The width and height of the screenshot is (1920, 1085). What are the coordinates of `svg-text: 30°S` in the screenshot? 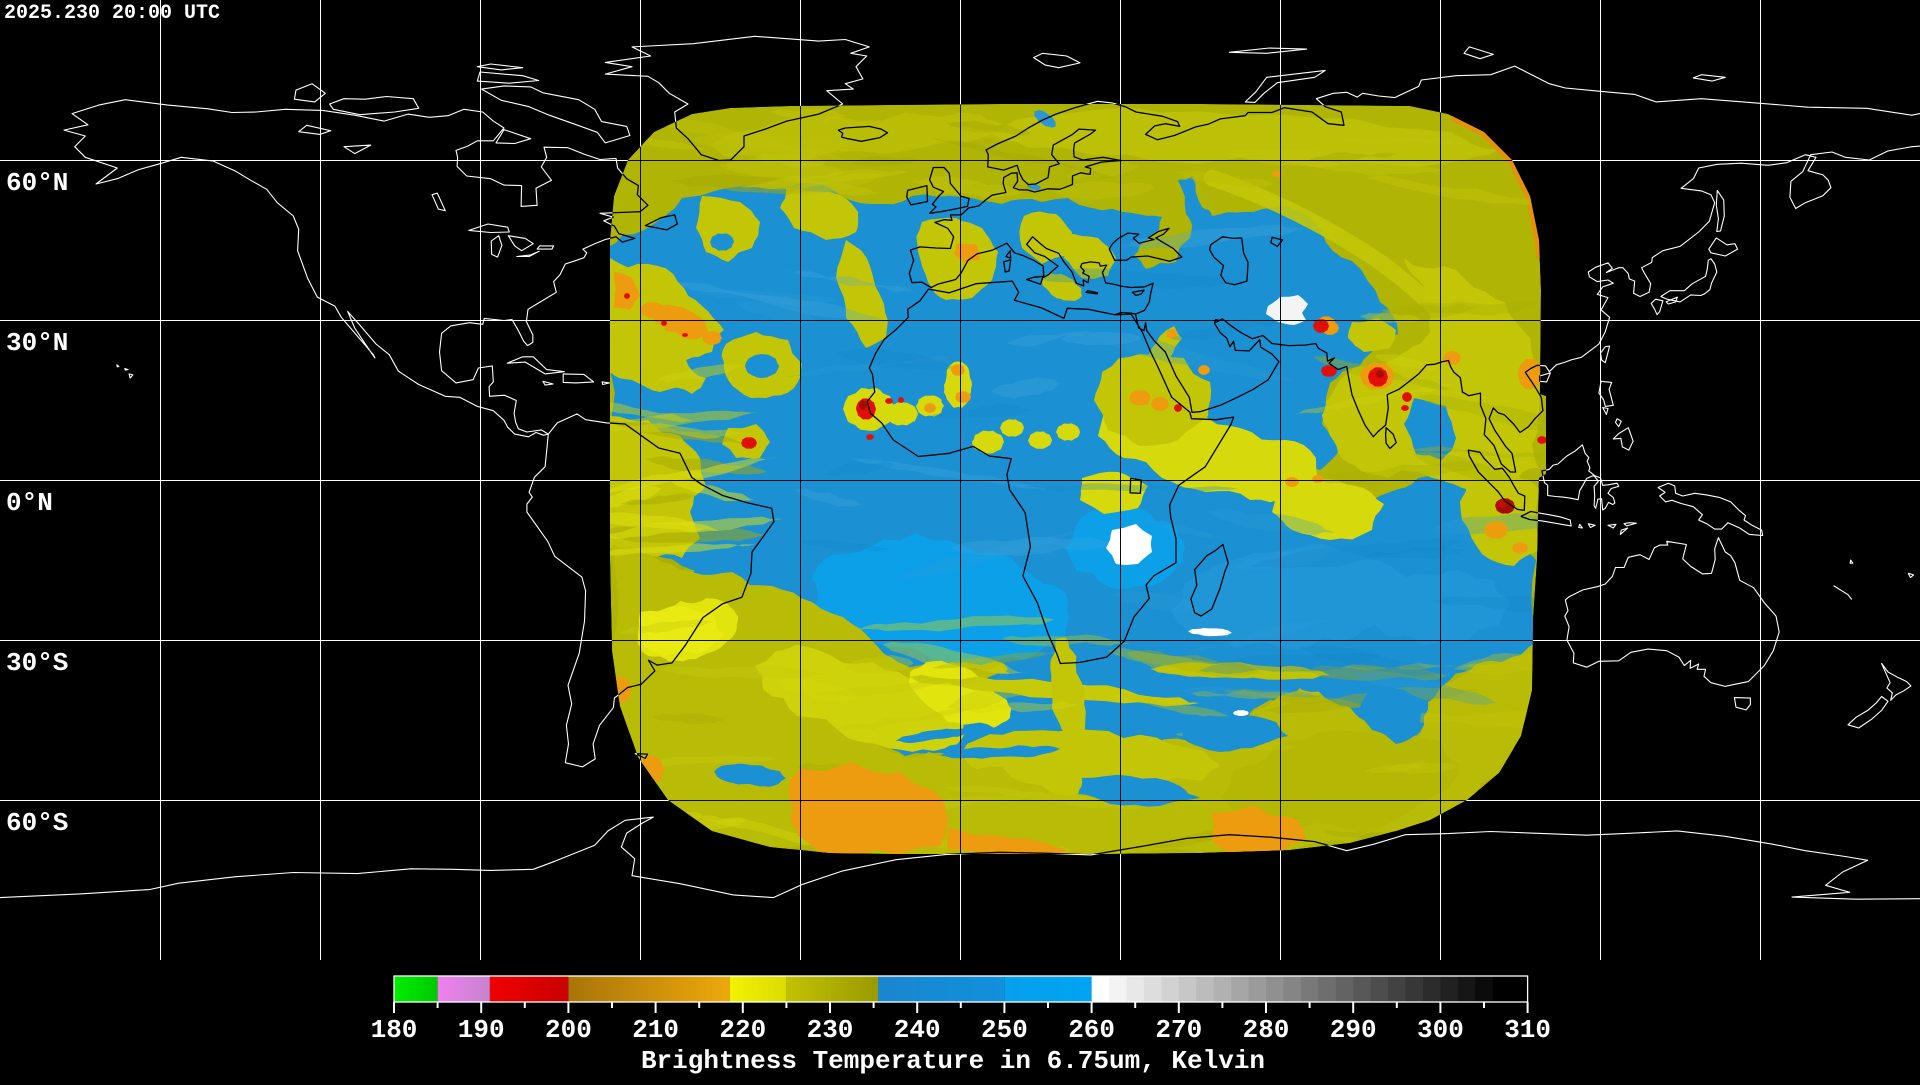 It's located at (37, 663).